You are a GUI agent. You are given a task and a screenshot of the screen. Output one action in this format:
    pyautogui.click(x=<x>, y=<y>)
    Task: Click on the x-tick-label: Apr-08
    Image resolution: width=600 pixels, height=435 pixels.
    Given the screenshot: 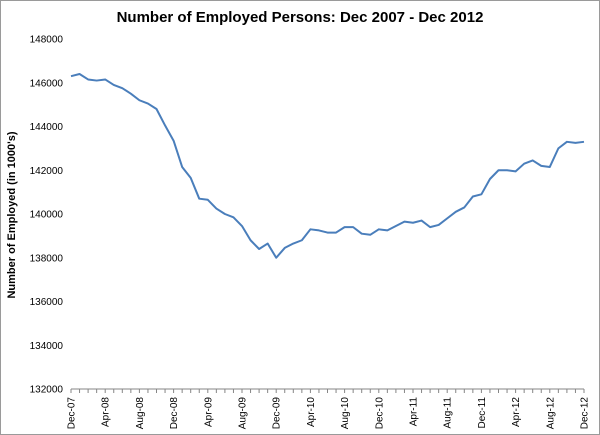 What is the action you would take?
    pyautogui.click(x=106, y=412)
    